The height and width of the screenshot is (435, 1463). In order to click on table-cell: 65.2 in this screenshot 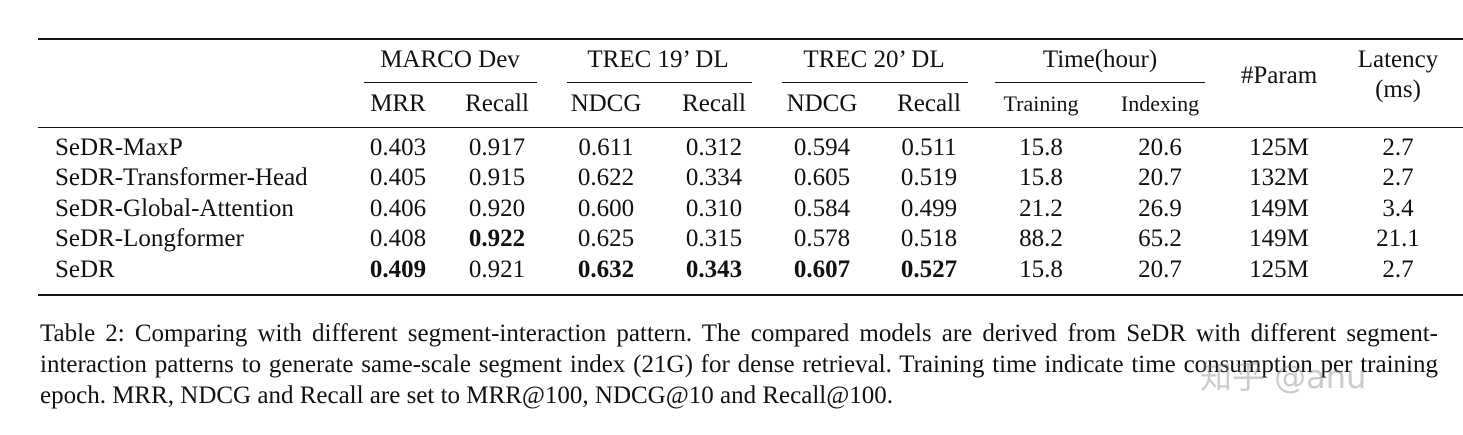, I will do `click(1160, 238)`.